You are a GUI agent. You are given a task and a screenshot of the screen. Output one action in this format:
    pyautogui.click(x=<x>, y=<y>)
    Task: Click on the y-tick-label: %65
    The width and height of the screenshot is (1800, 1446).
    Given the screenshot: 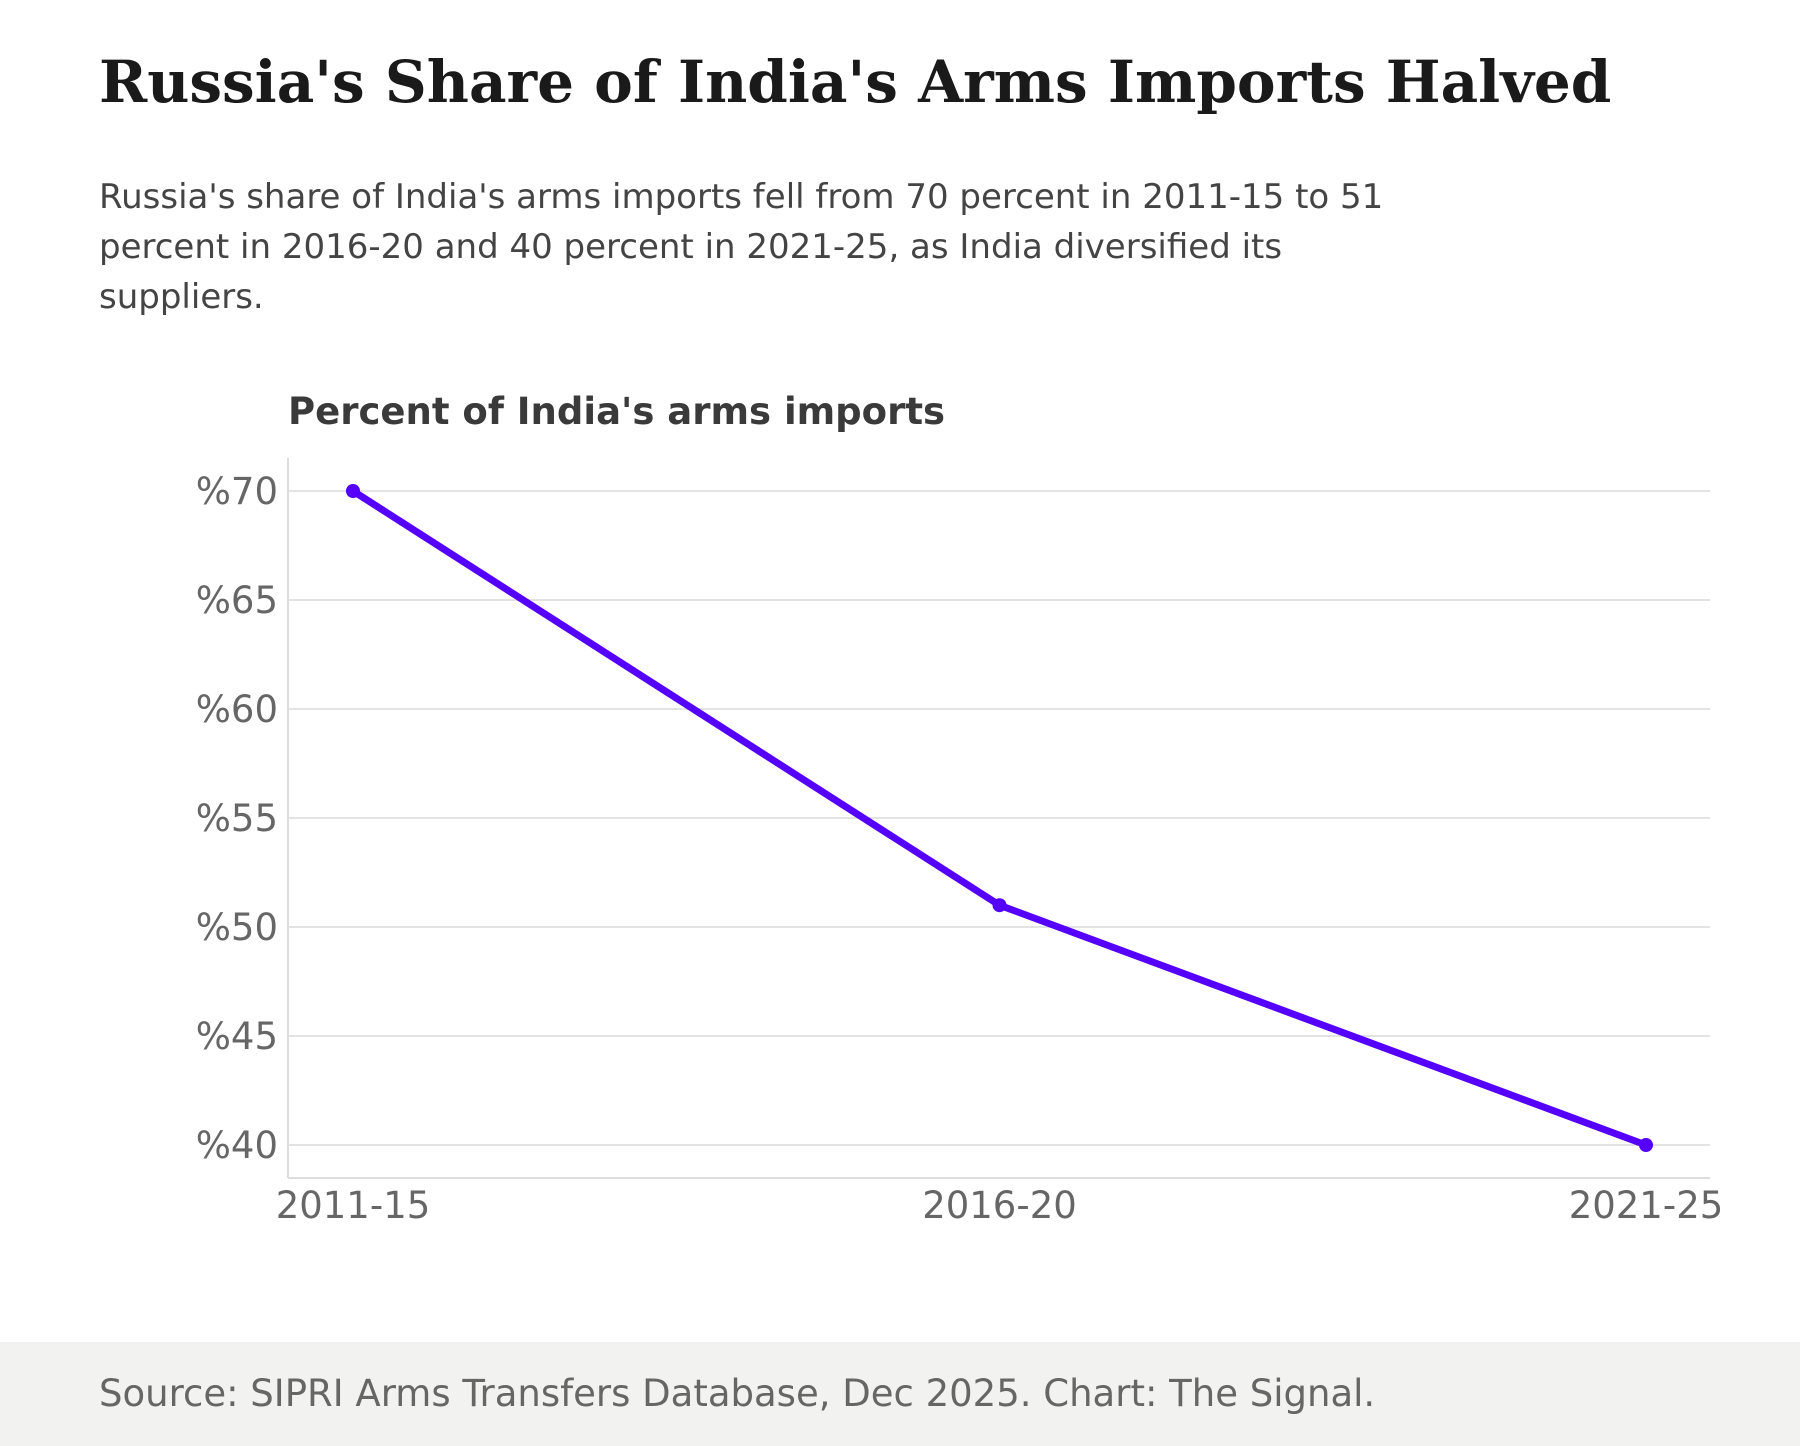 What is the action you would take?
    pyautogui.click(x=237, y=600)
    